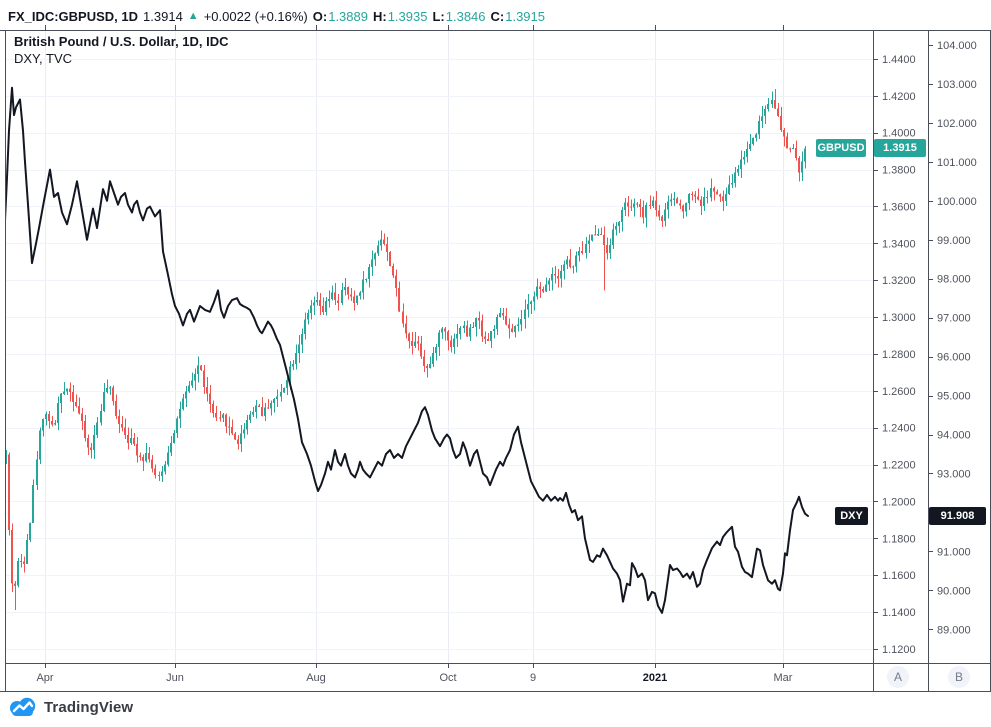 The height and width of the screenshot is (727, 991). I want to click on y-axis-tick-label: 98.000, so click(954, 280).